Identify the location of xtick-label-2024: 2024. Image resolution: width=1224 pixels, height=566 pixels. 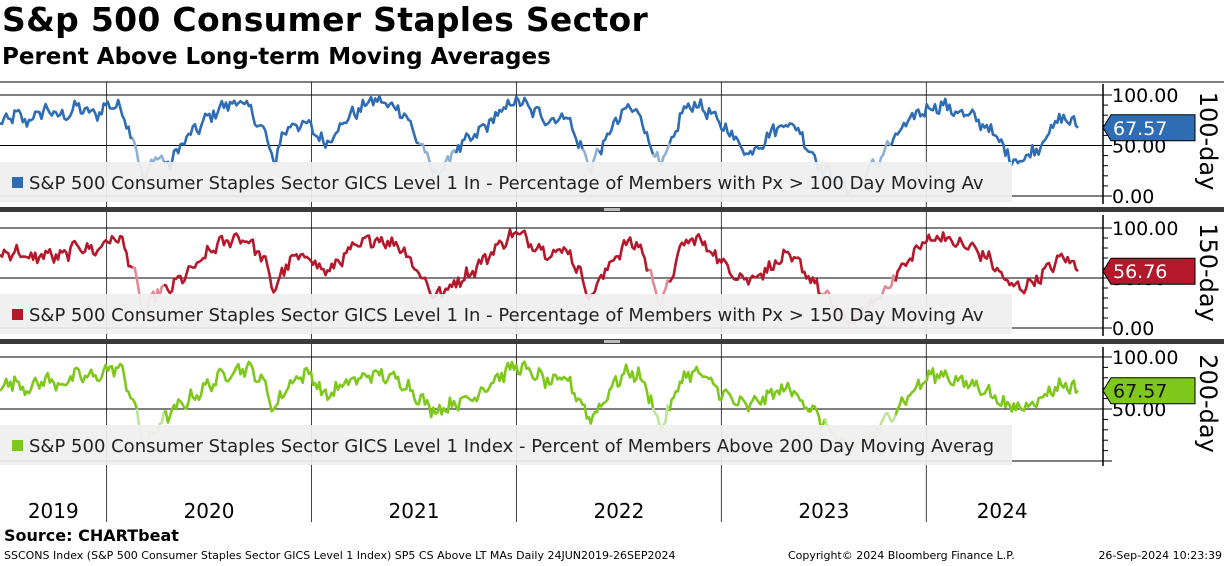
(1002, 511).